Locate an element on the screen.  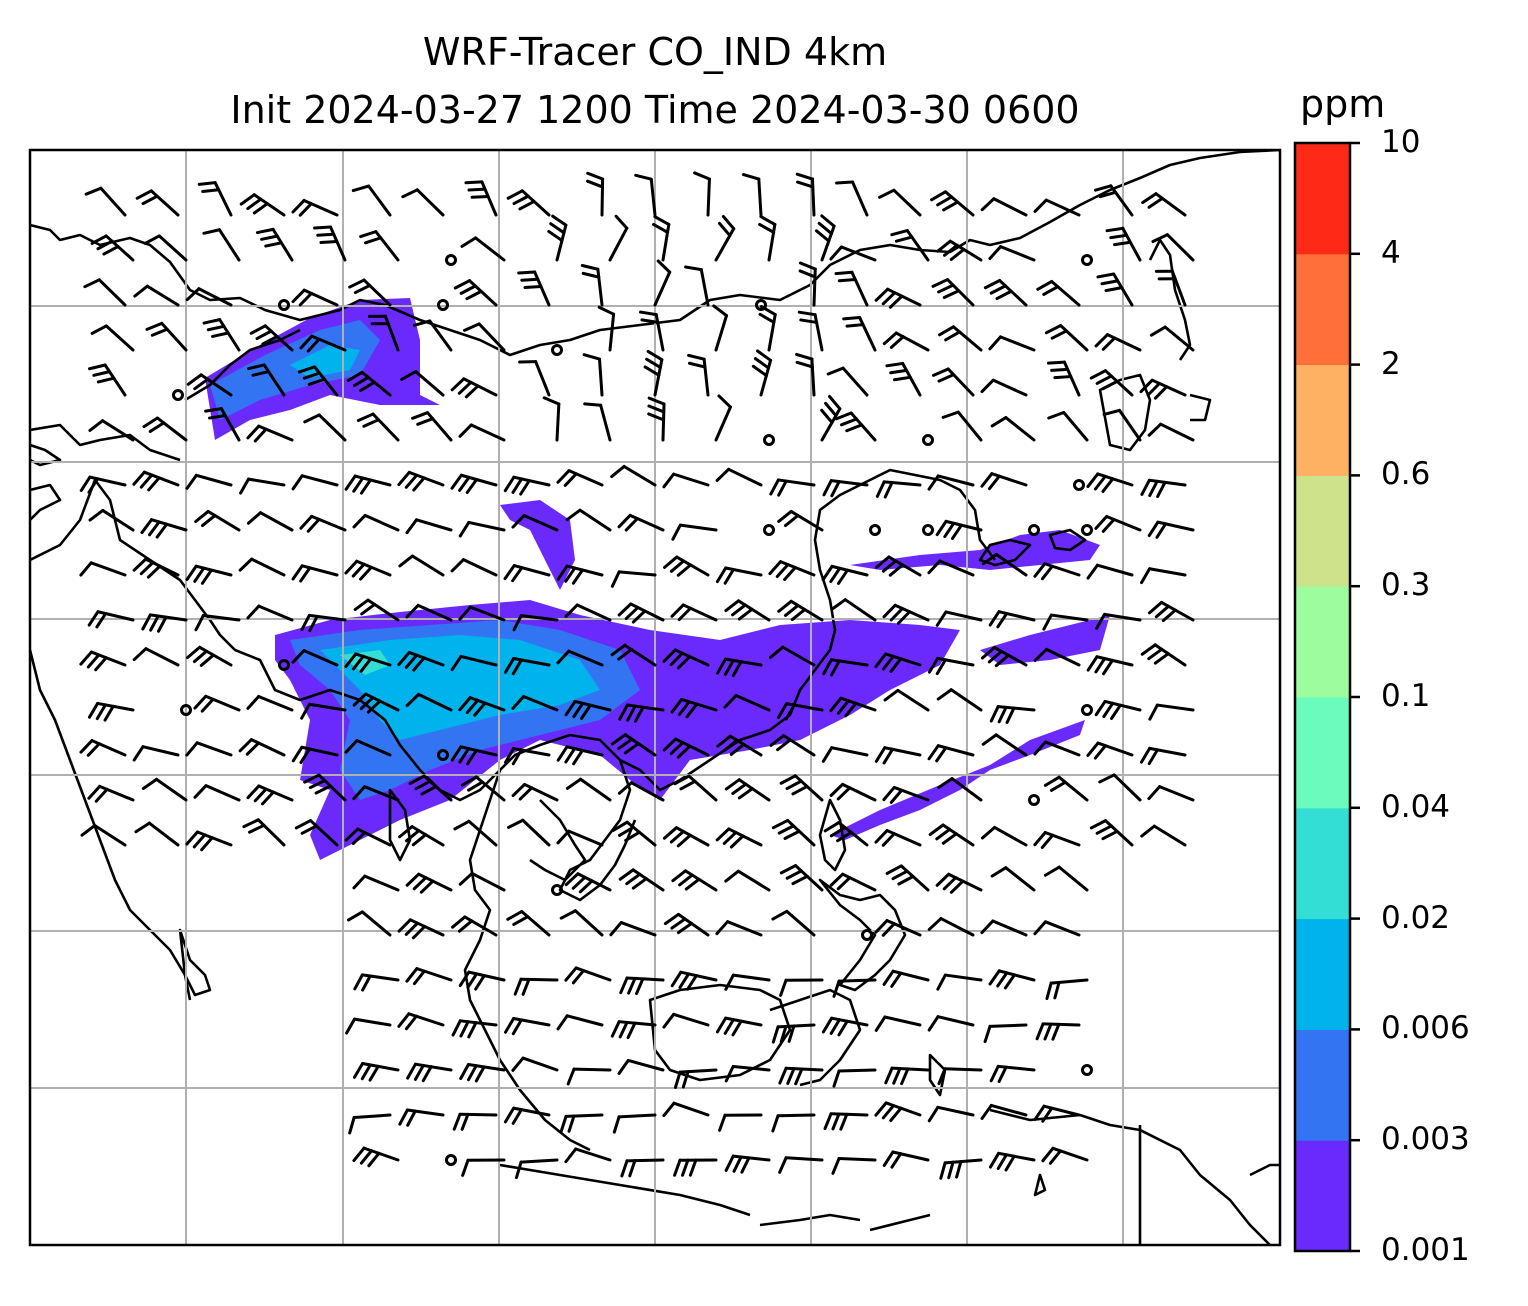
colorbar-segment is located at coordinates (1322, 309).